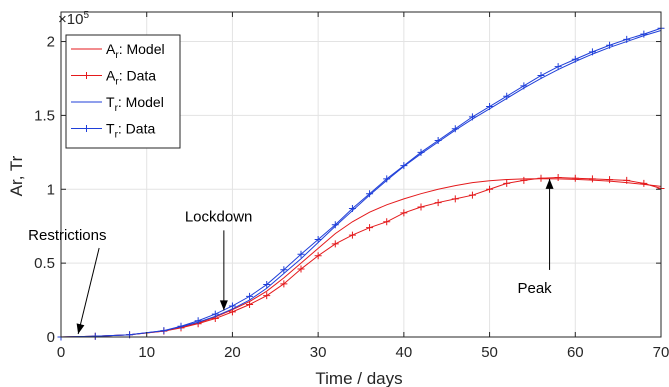 The image size is (669, 387). Describe the element at coordinates (138, 76) in the screenshot. I see `legend-rest: : Data` at that location.